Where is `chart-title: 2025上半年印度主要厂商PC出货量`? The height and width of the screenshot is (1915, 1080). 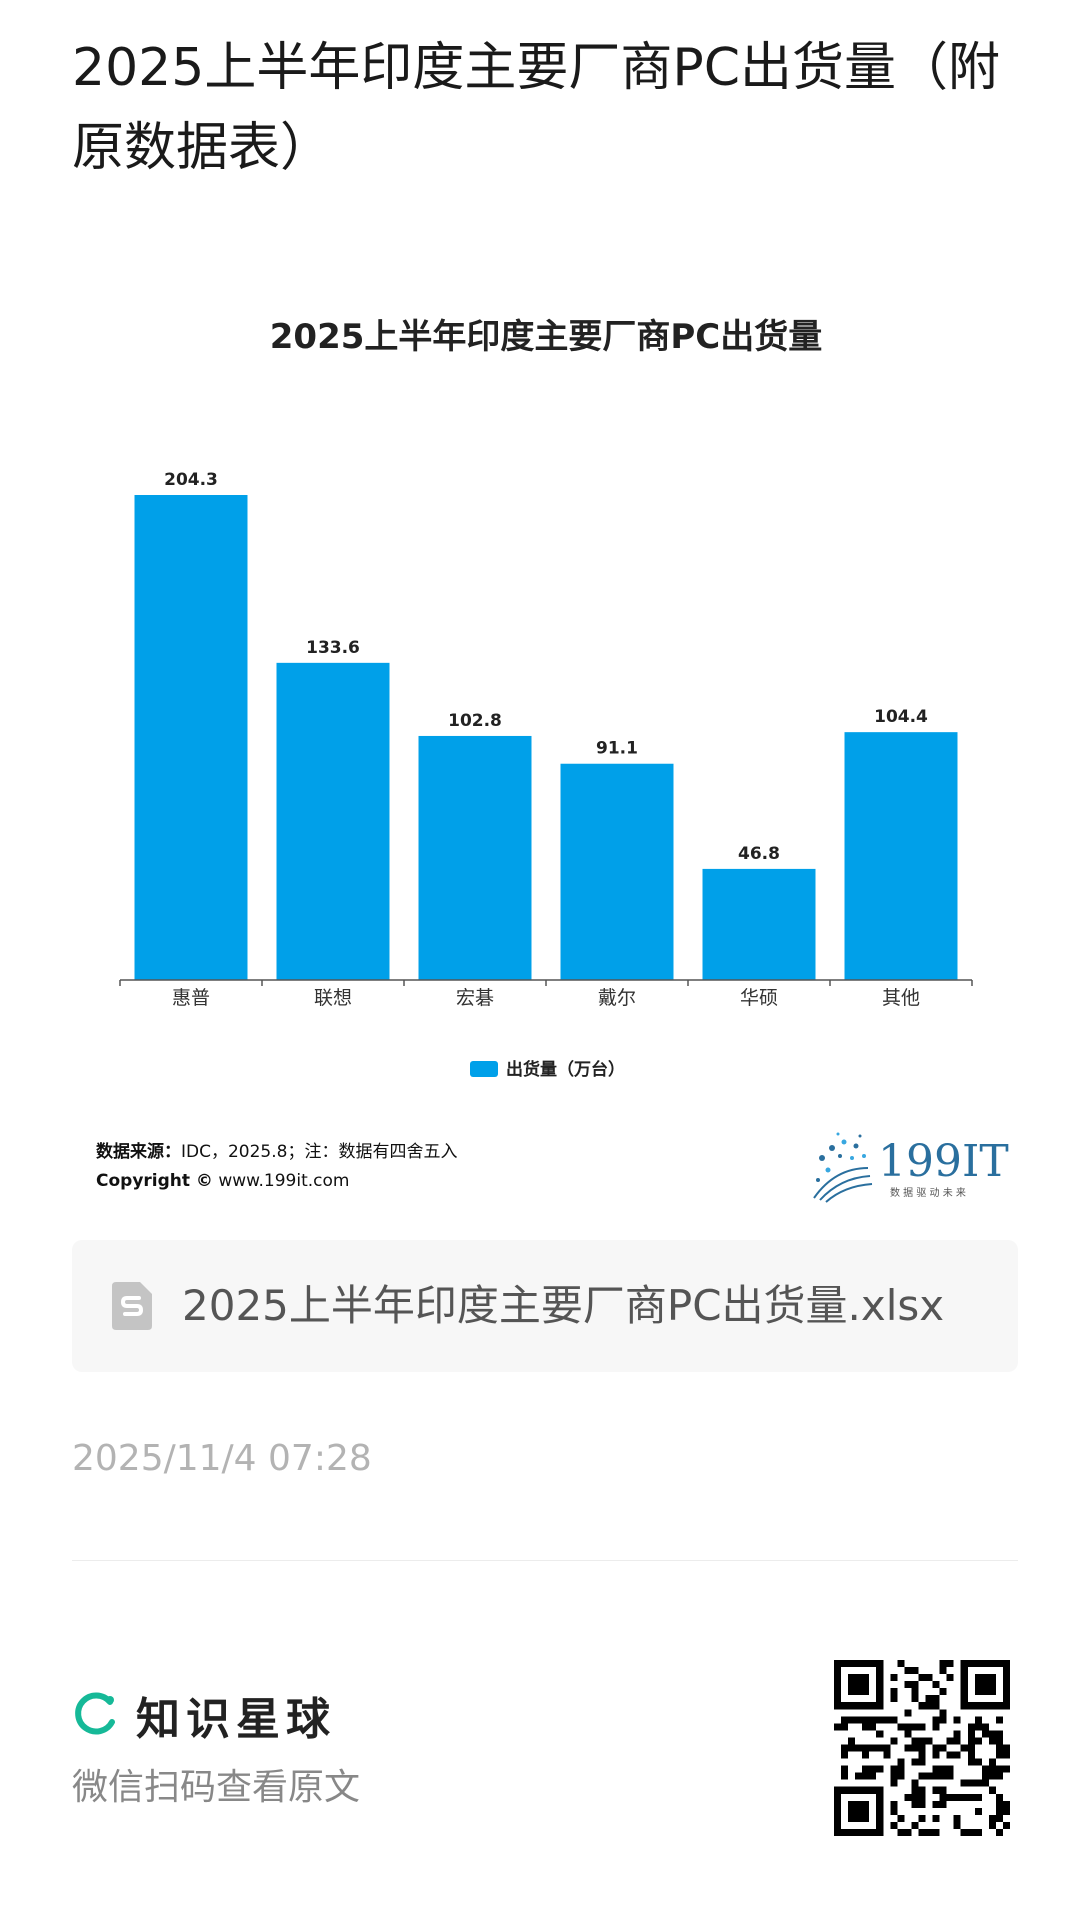
chart-title: 2025上半年印度主要厂商PC出货量 is located at coordinates (546, 337).